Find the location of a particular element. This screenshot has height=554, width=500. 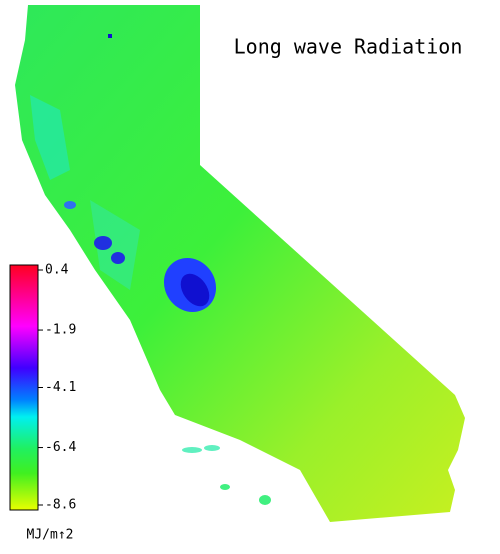

colorbar-tick-label: -4.1 is located at coordinates (60, 387).